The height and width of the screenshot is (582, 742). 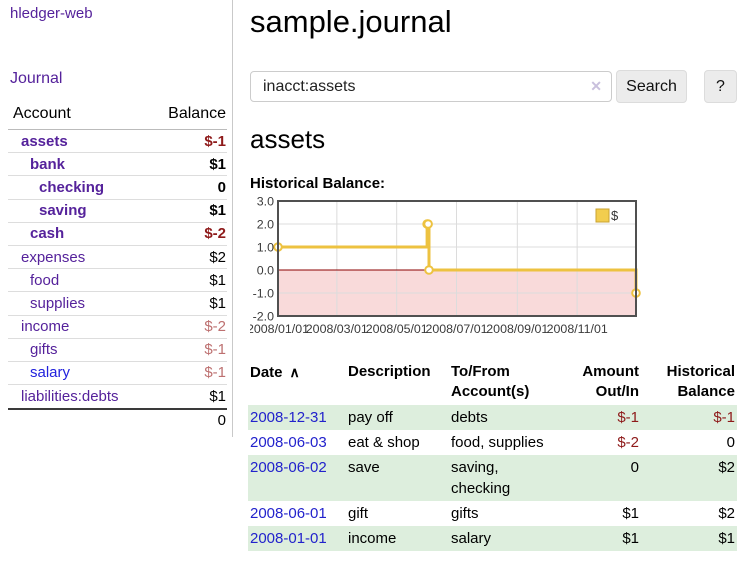 I want to click on sort-ascending-icon: ∧, so click(x=294, y=372).